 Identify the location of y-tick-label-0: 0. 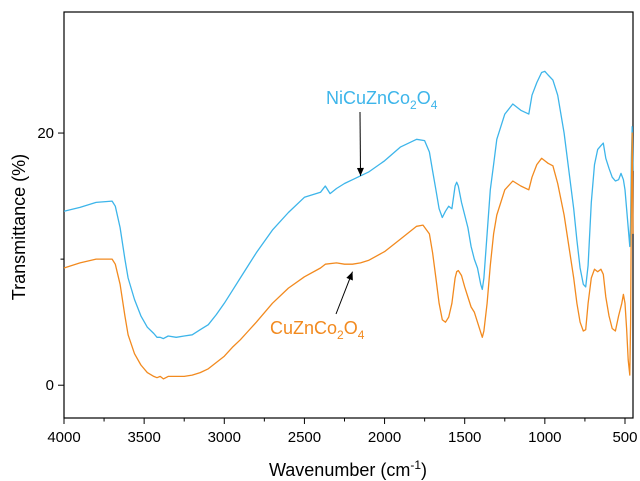
(50, 385).